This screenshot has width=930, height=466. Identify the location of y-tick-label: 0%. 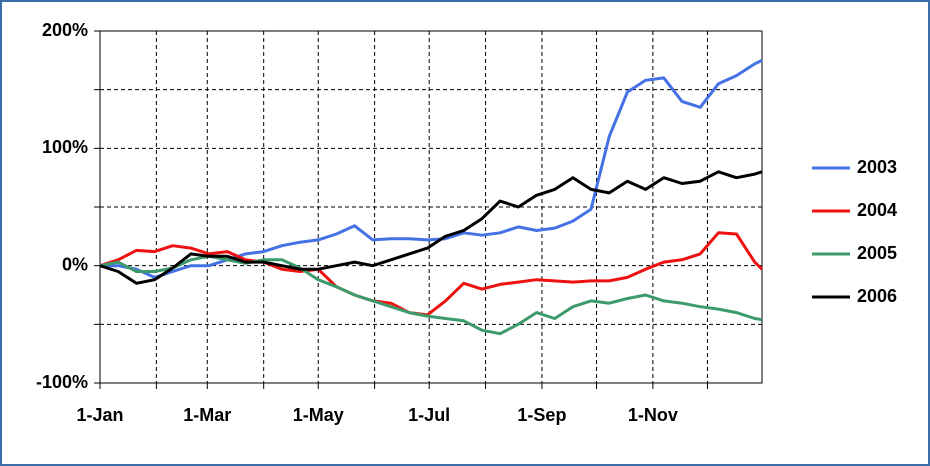
(75, 264).